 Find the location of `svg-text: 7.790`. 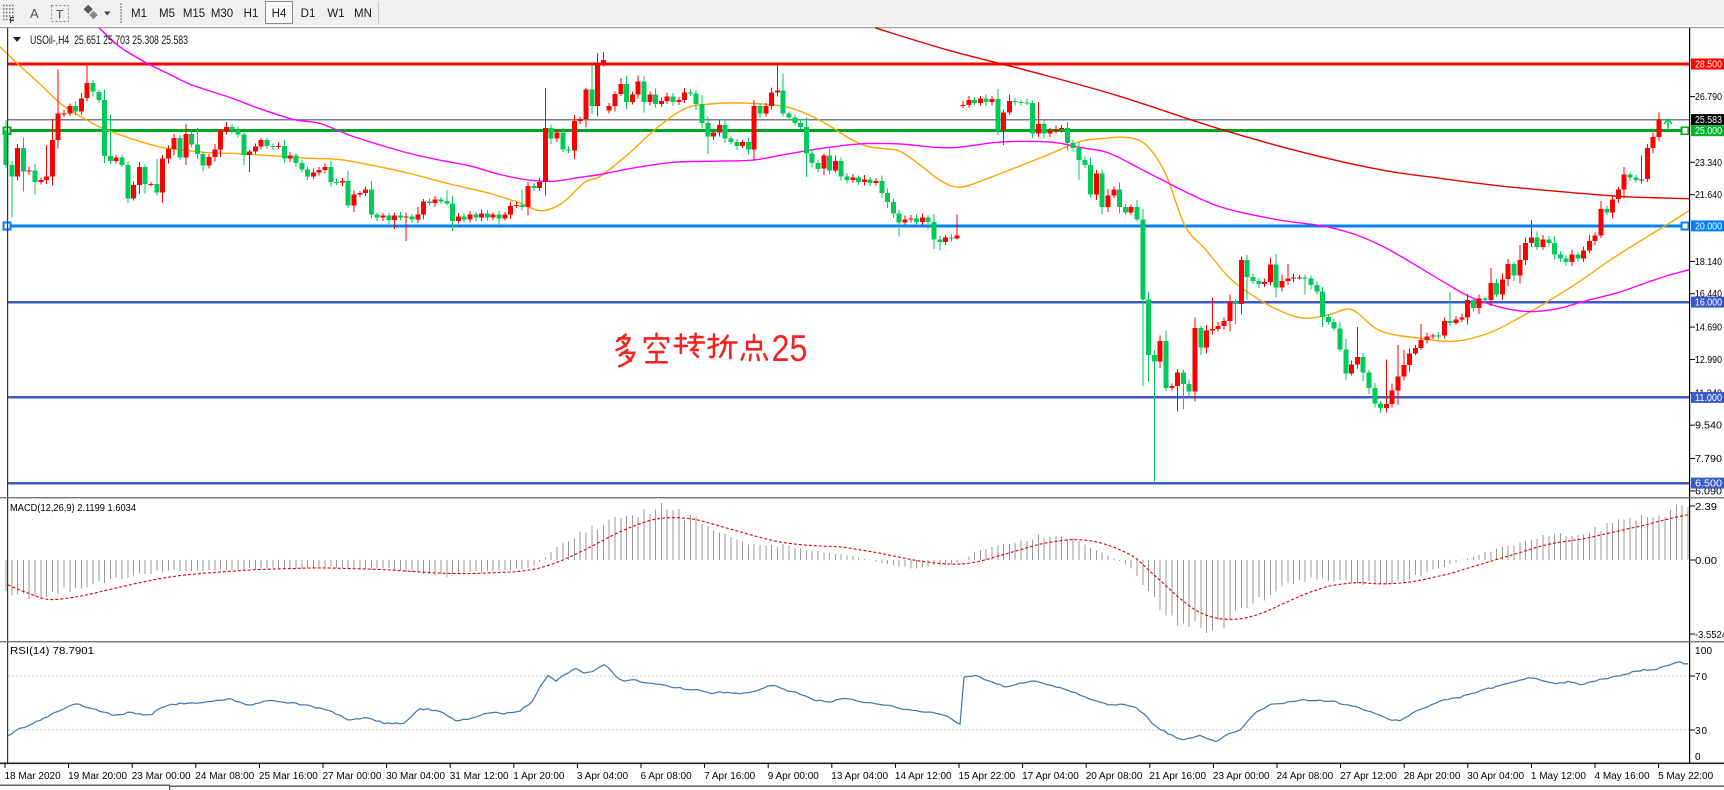

svg-text: 7.790 is located at coordinates (1708, 459).